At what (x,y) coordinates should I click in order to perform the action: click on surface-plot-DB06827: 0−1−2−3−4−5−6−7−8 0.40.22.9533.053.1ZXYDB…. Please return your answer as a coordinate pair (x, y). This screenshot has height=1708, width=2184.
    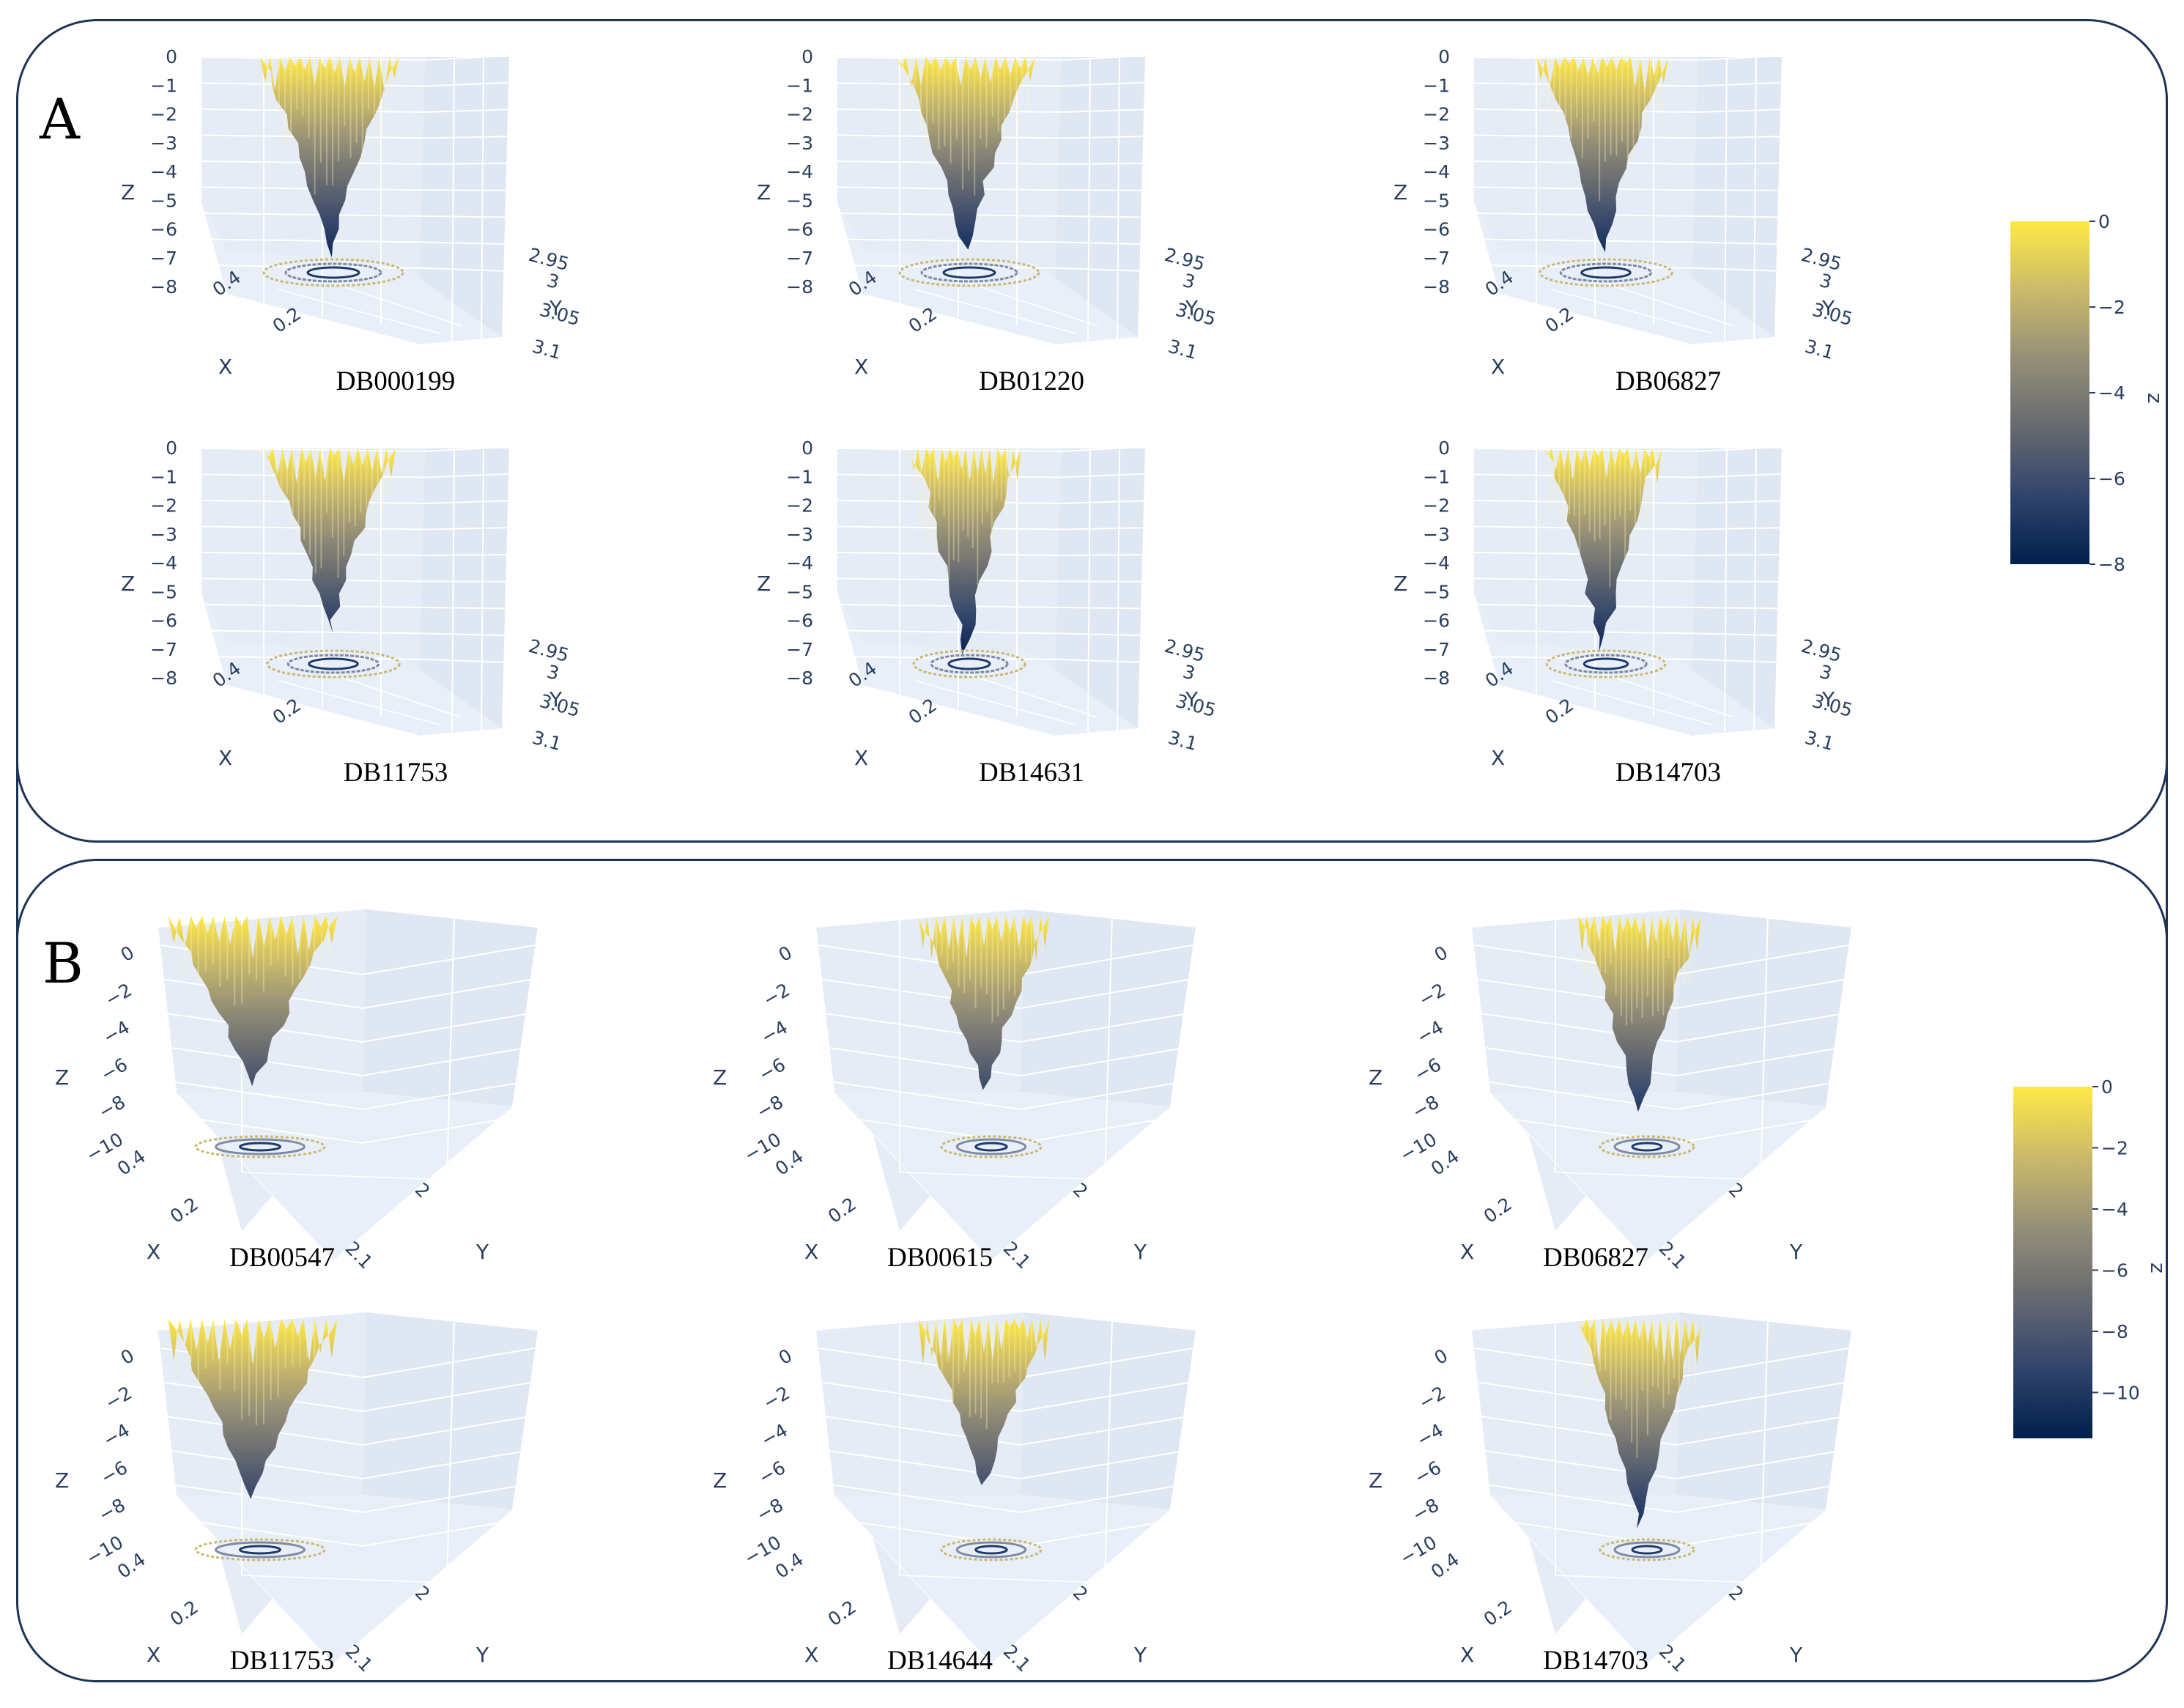
    Looking at the image, I should click on (1624, 221).